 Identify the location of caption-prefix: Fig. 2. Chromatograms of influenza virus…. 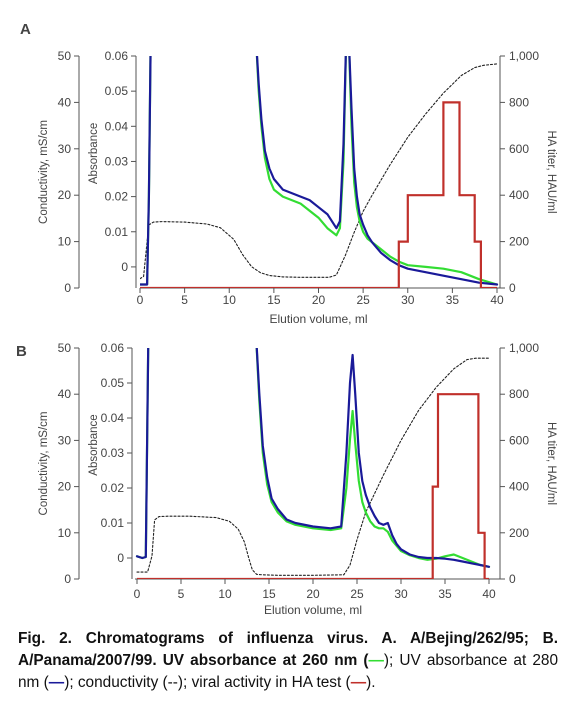
(288, 649).